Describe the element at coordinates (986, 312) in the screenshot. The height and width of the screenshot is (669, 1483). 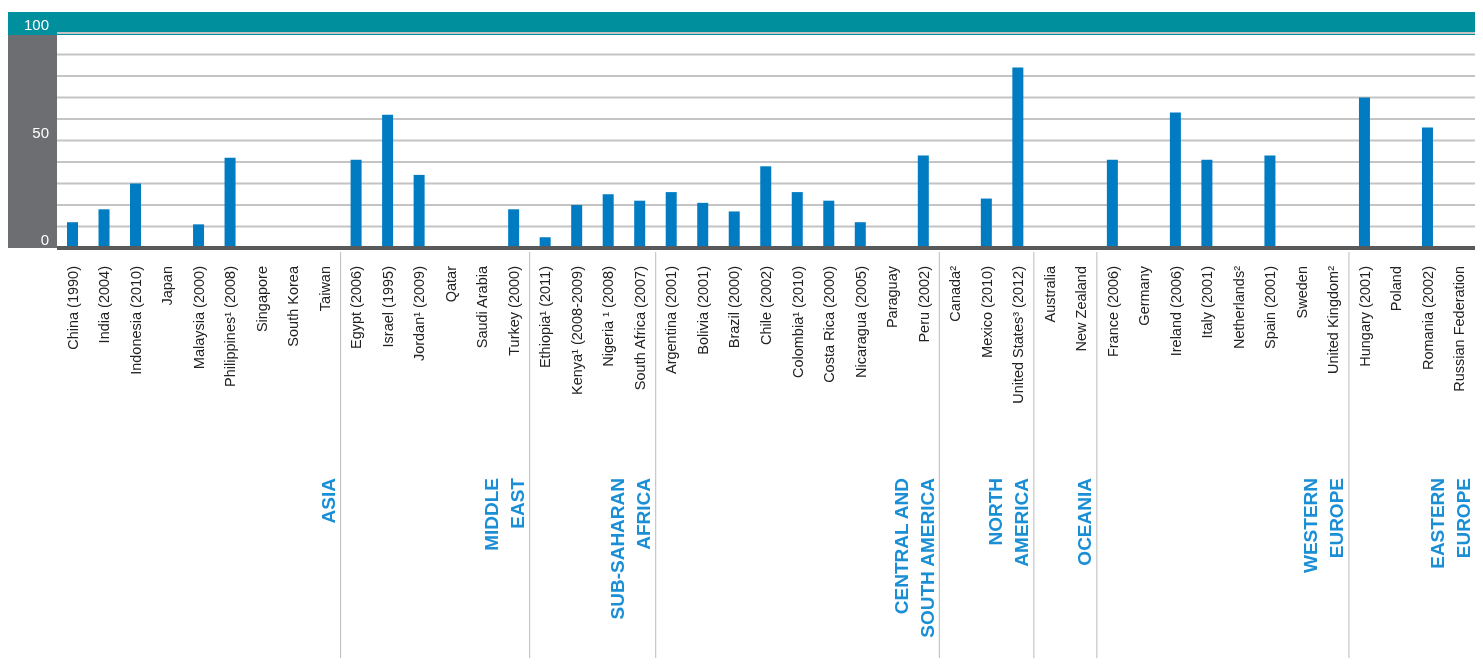
I see `x-tick-label: Mexico (2010)` at that location.